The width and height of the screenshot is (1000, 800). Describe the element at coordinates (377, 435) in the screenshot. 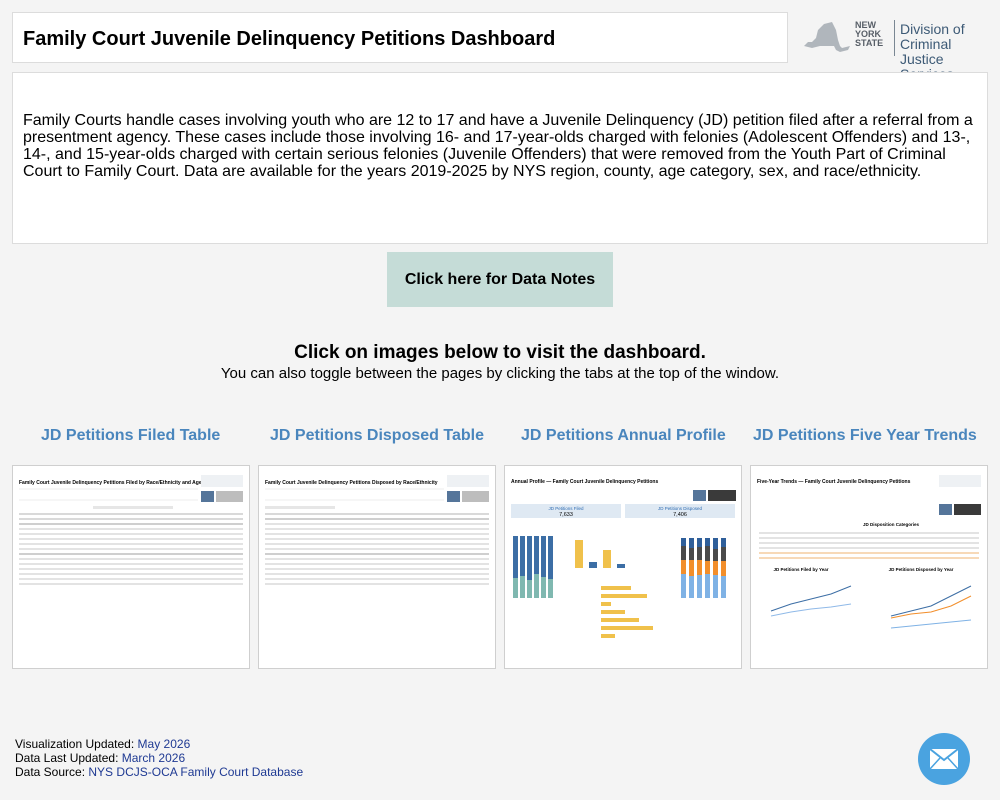

I see `disposed-table-link: JD Petitions Disposed Table` at that location.